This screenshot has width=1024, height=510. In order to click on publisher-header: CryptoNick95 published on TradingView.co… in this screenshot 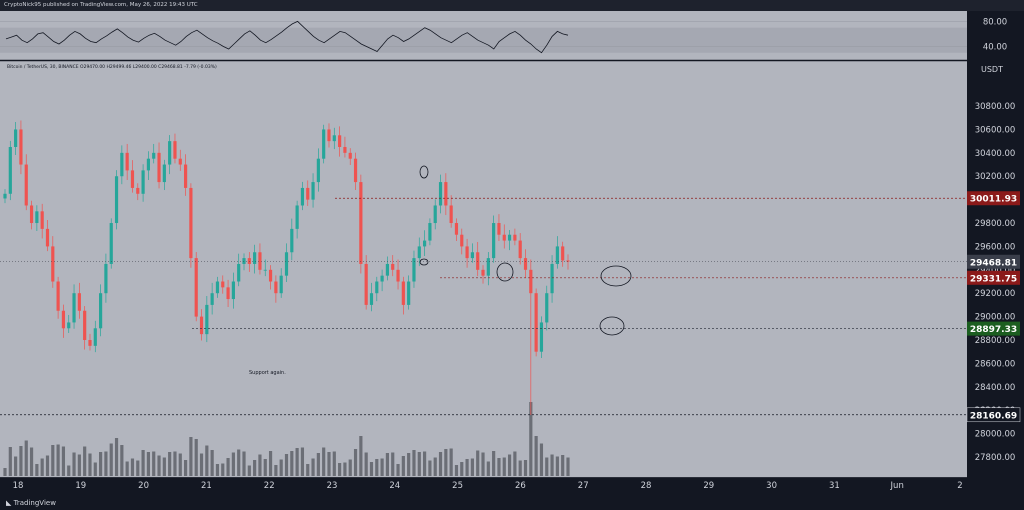, I will do `click(512, 5)`.